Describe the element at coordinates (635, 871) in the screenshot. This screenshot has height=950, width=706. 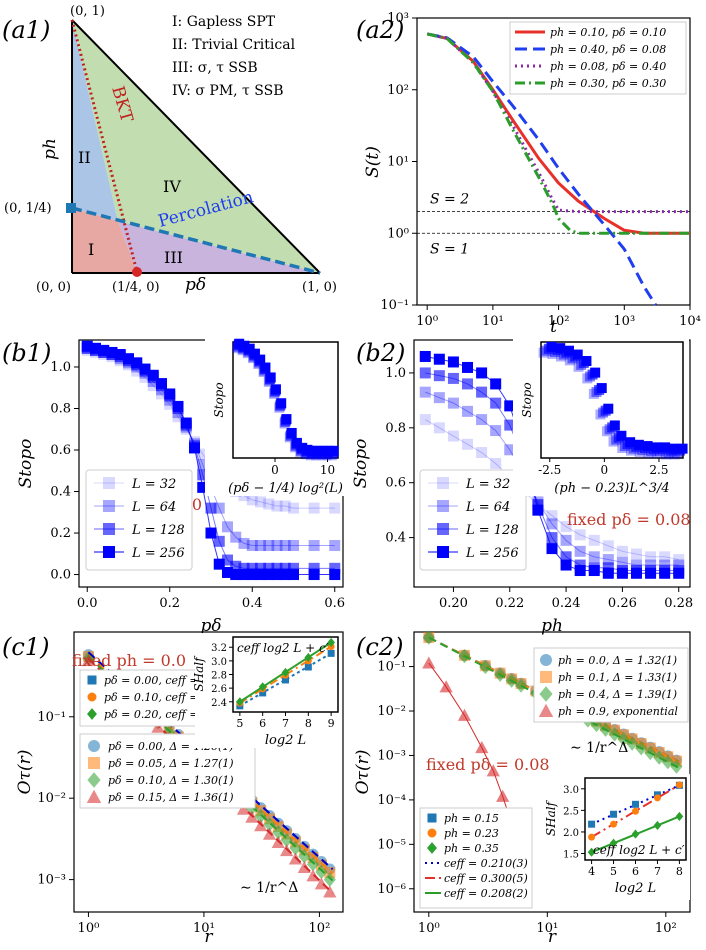
I see `inset-x-tick-label: 6` at that location.